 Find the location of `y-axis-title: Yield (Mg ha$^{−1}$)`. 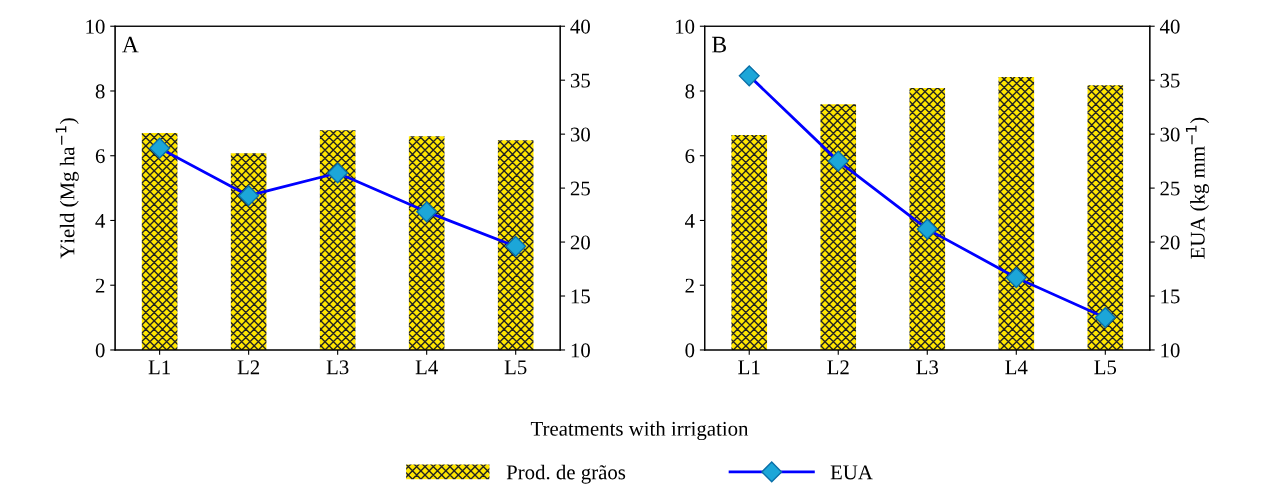

y-axis-title: Yield (Mg ha$^{−1}$) is located at coordinates (67, 188).